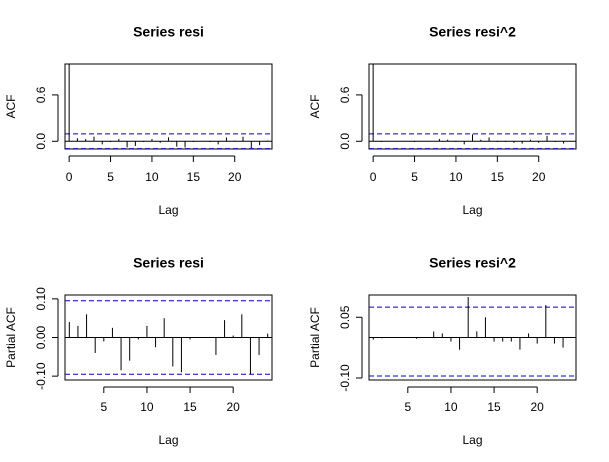  I want to click on y-tick-label: 0.10, so click(41, 299).